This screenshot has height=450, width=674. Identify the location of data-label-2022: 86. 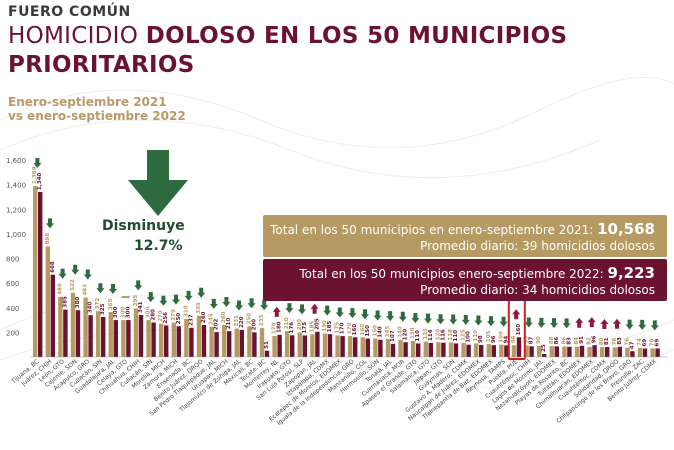
(557, 341).